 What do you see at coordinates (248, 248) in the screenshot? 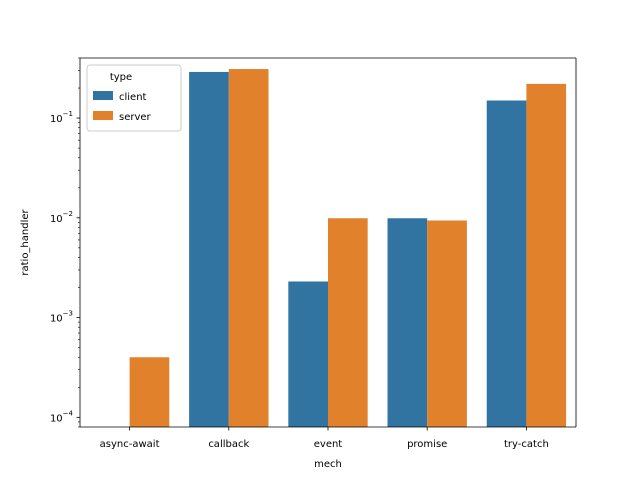
I see `bar-server-callback` at bounding box center [248, 248].